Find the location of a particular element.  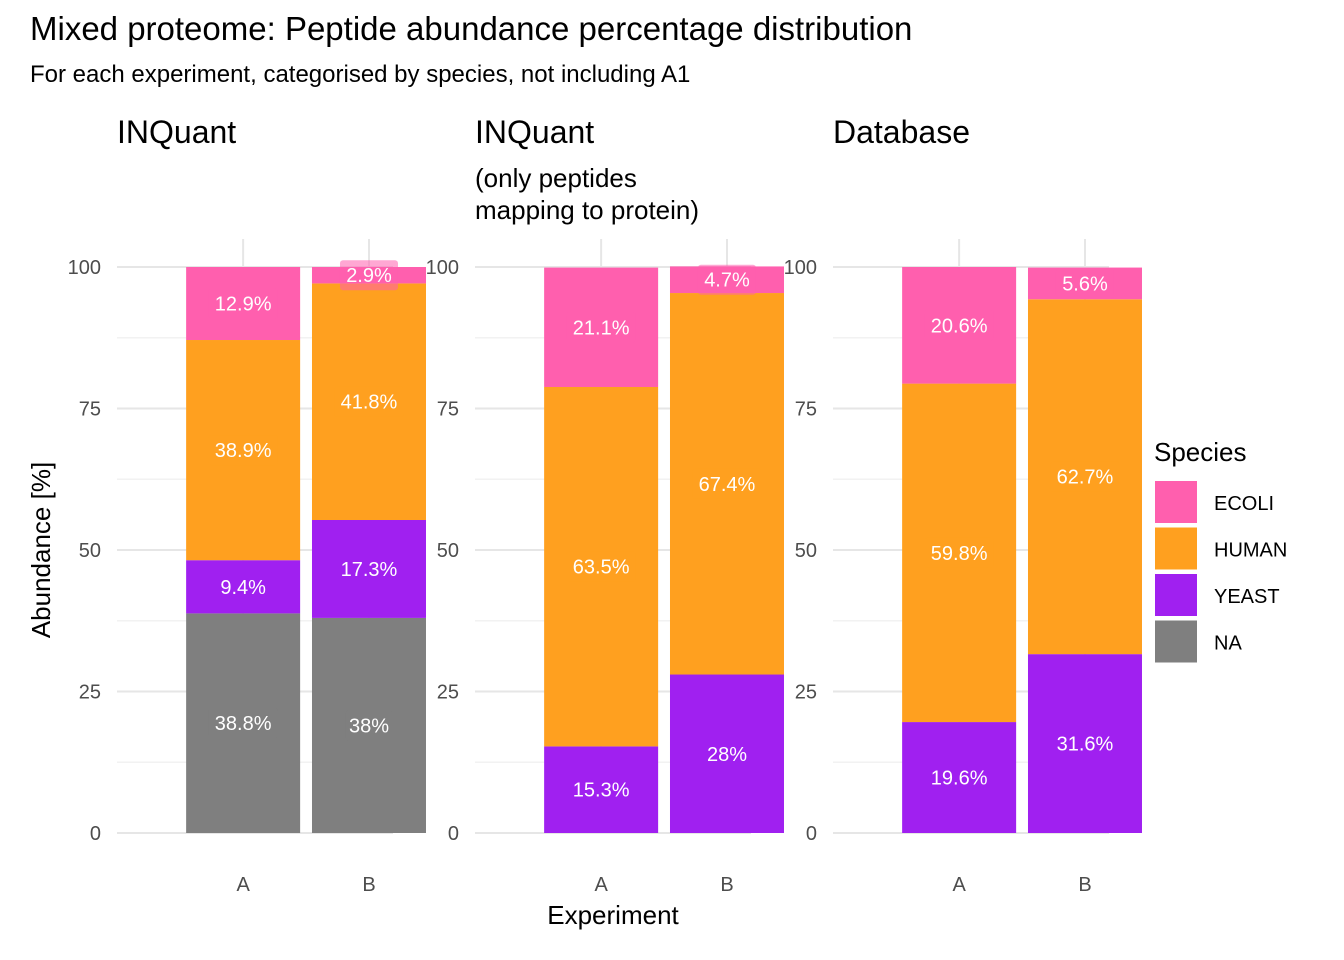

bar-label: 38.8% is located at coordinates (243, 724).